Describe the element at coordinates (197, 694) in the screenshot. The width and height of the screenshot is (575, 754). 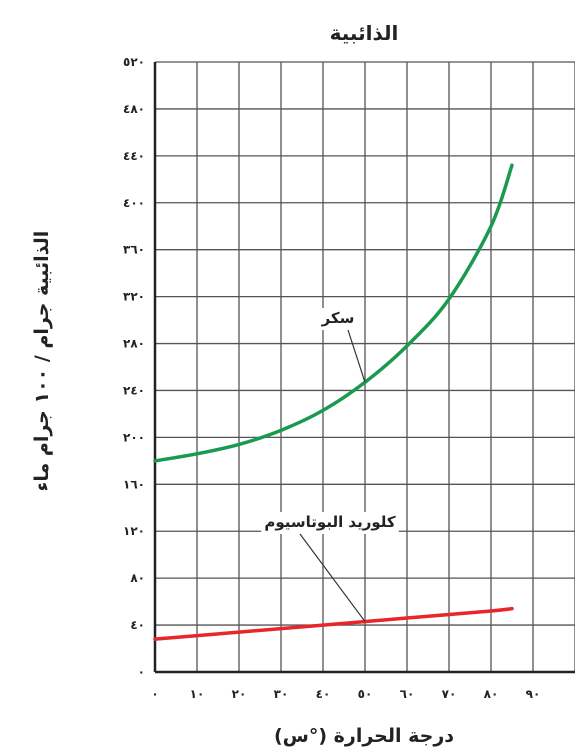
I see `x-tick-label: ١٠` at that location.